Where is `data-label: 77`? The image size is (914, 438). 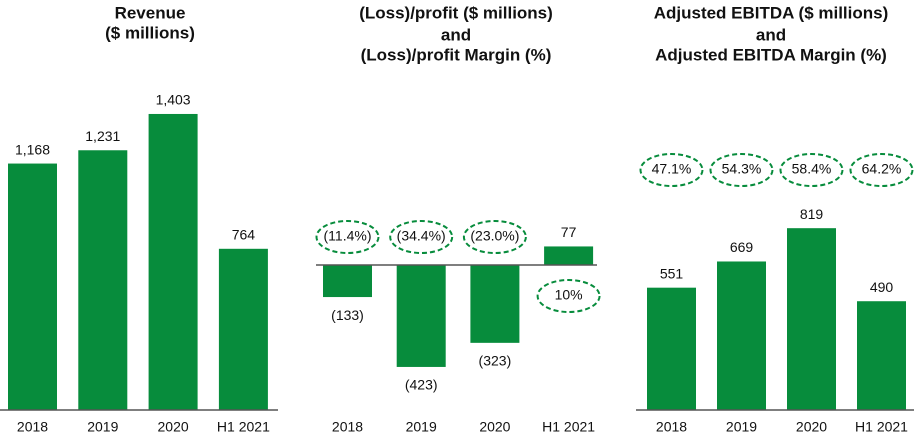 data-label: 77 is located at coordinates (569, 232).